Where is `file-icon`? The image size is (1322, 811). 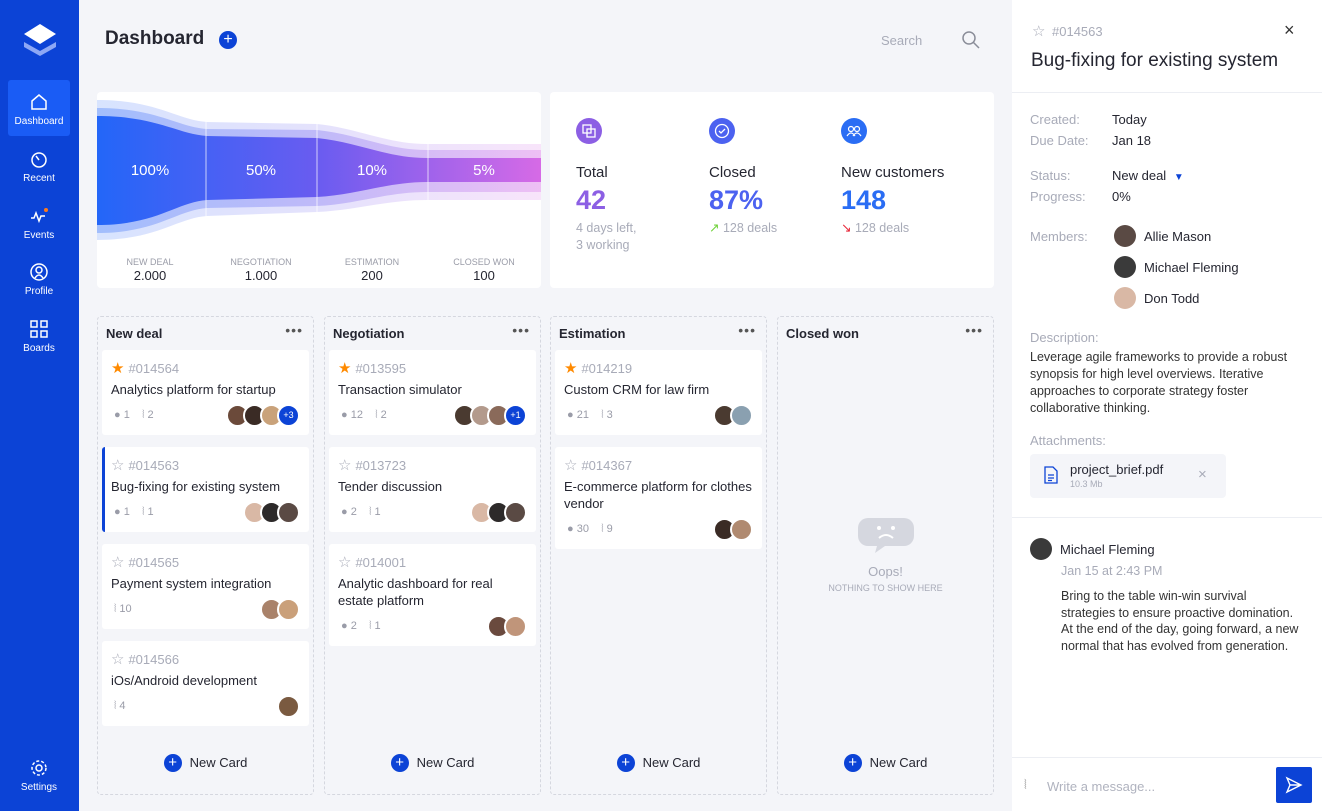
file-icon is located at coordinates (1051, 475).